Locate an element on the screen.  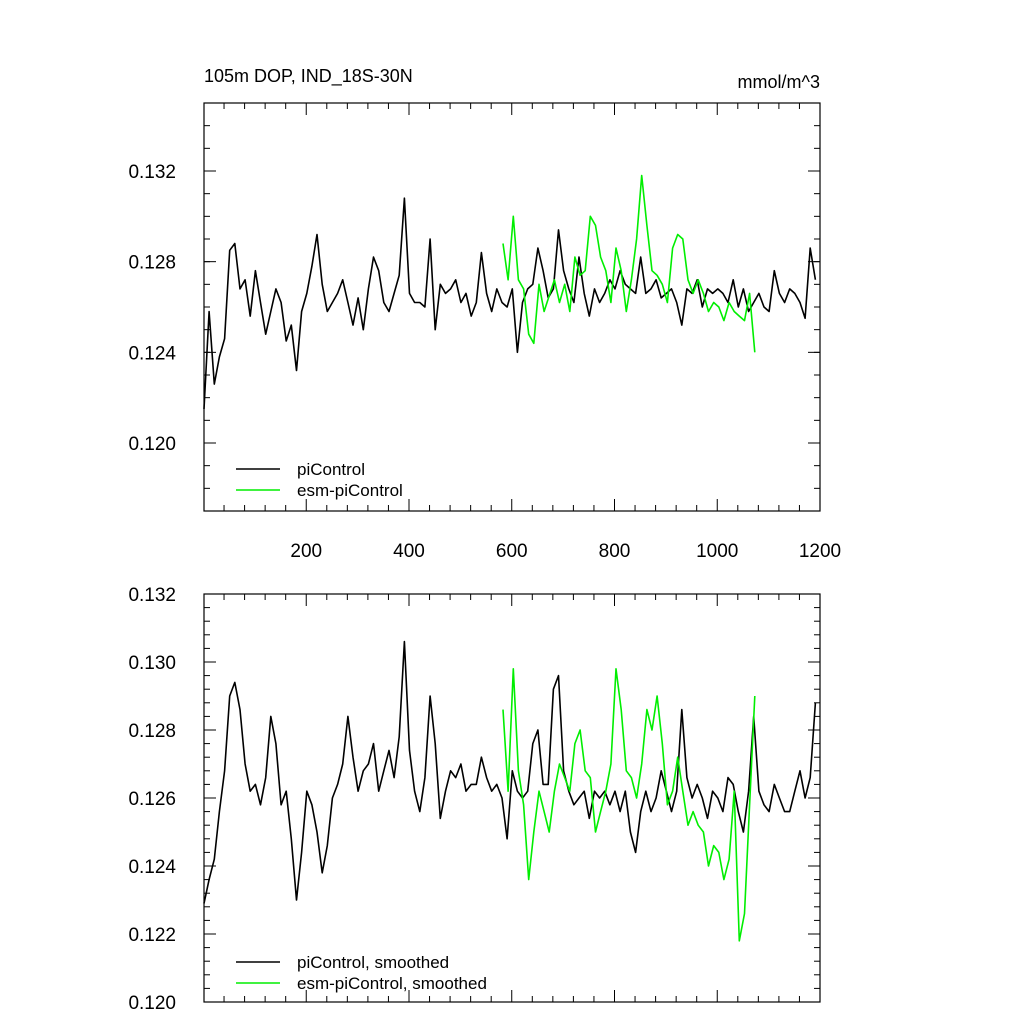
bottom-ytick-label-6: 0.132 is located at coordinates (152, 595).